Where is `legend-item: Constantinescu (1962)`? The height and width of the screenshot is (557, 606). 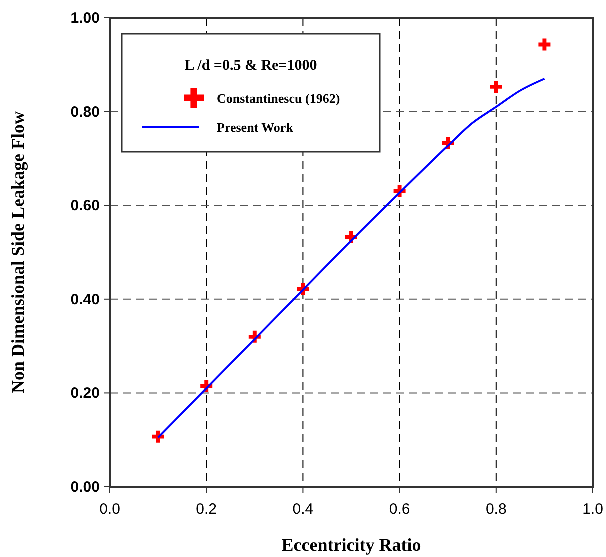 legend-item: Constantinescu (1962) is located at coordinates (262, 98).